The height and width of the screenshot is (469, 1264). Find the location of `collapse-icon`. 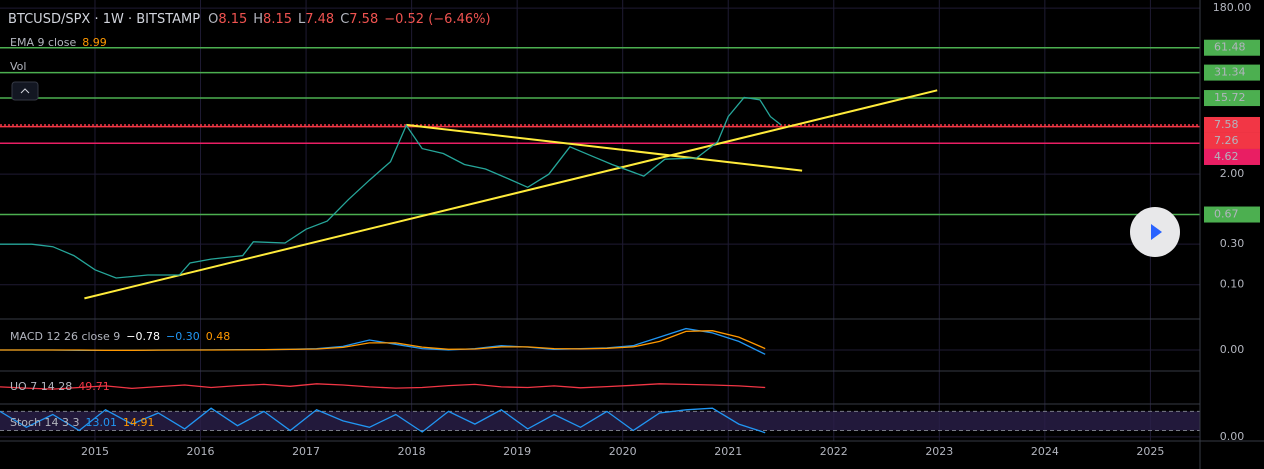

collapse-icon is located at coordinates (25, 91).